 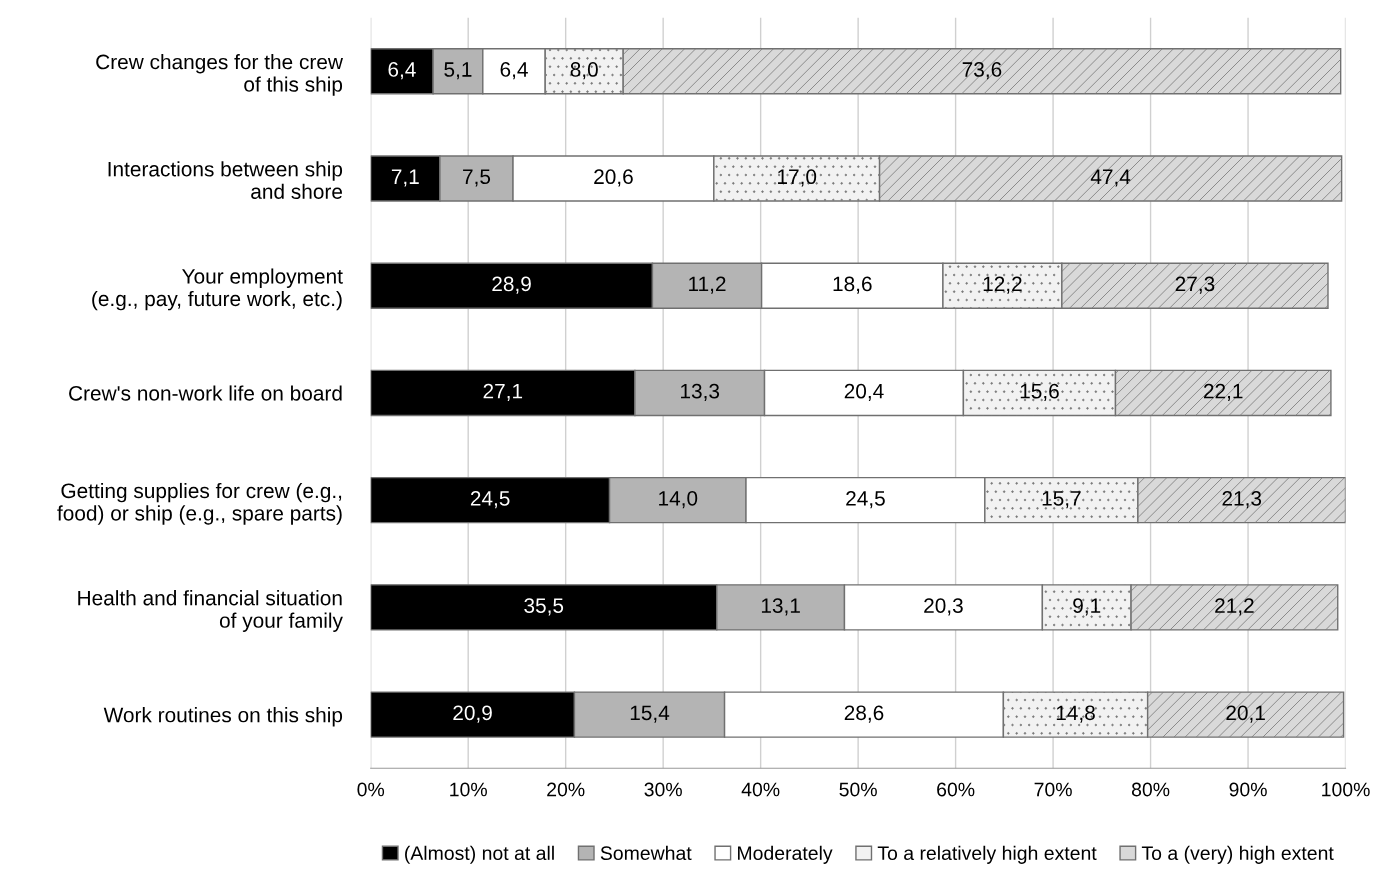 I want to click on x-tick-label: 20%, so click(x=566, y=789).